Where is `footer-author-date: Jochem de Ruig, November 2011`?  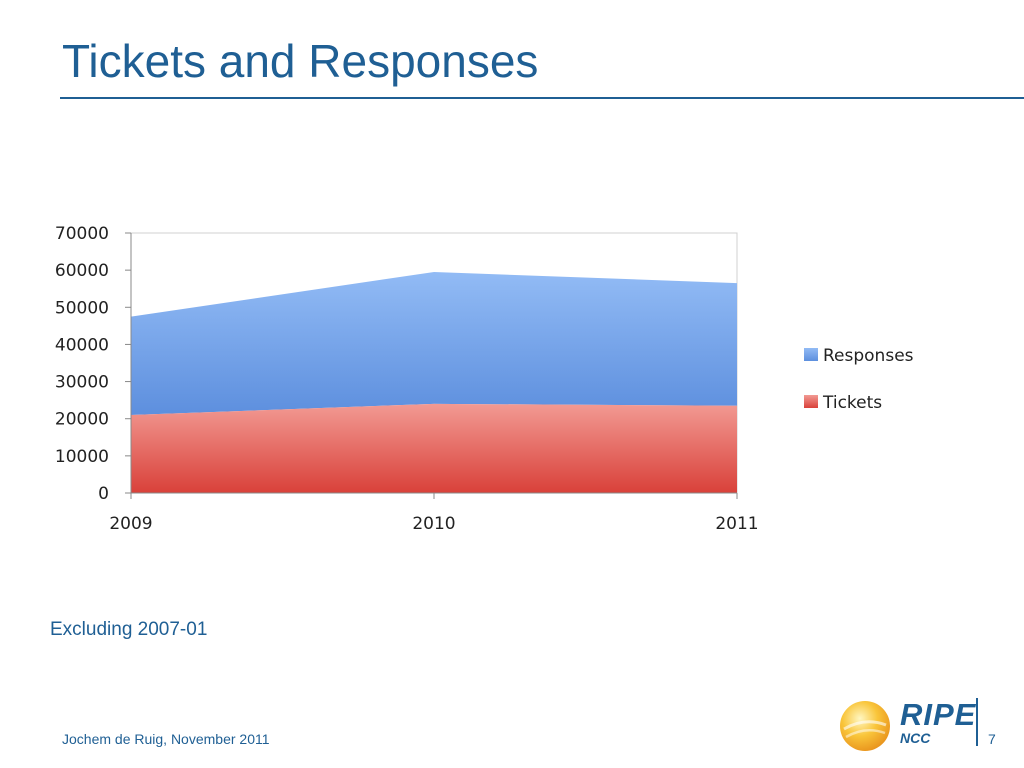
footer-author-date: Jochem de Ruig, November 2011 is located at coordinates (166, 739).